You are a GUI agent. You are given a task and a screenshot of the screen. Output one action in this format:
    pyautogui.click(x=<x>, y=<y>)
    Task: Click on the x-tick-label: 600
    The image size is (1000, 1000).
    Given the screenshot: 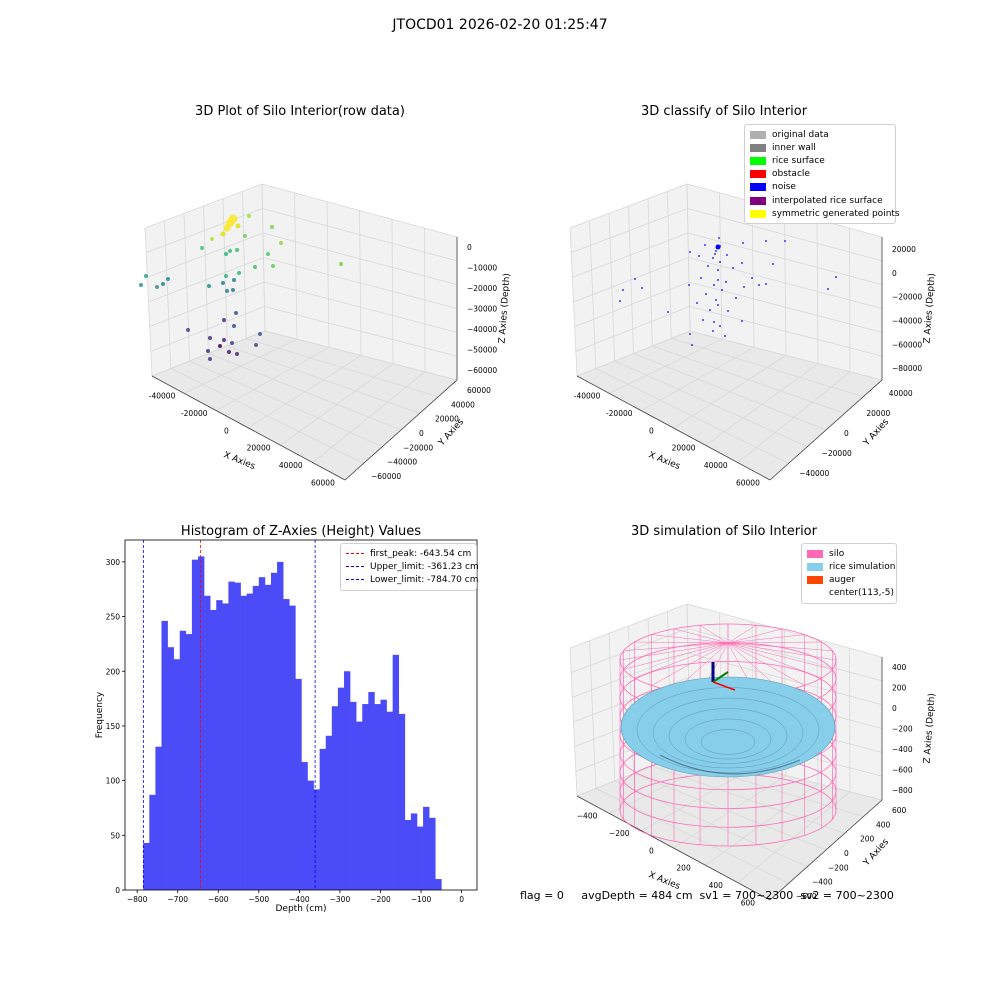 What is the action you would take?
    pyautogui.click(x=748, y=902)
    